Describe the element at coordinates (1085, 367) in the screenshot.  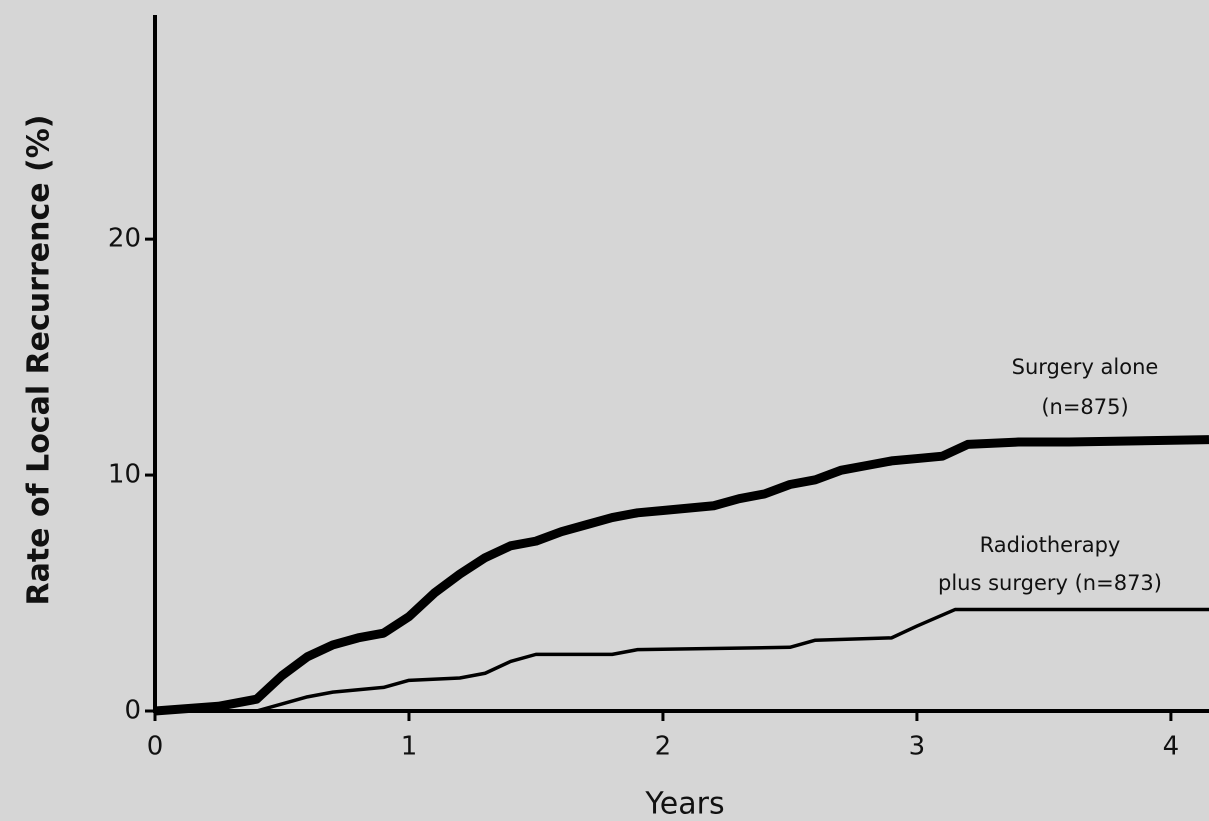
I see `annotation: Surgery alone` at that location.